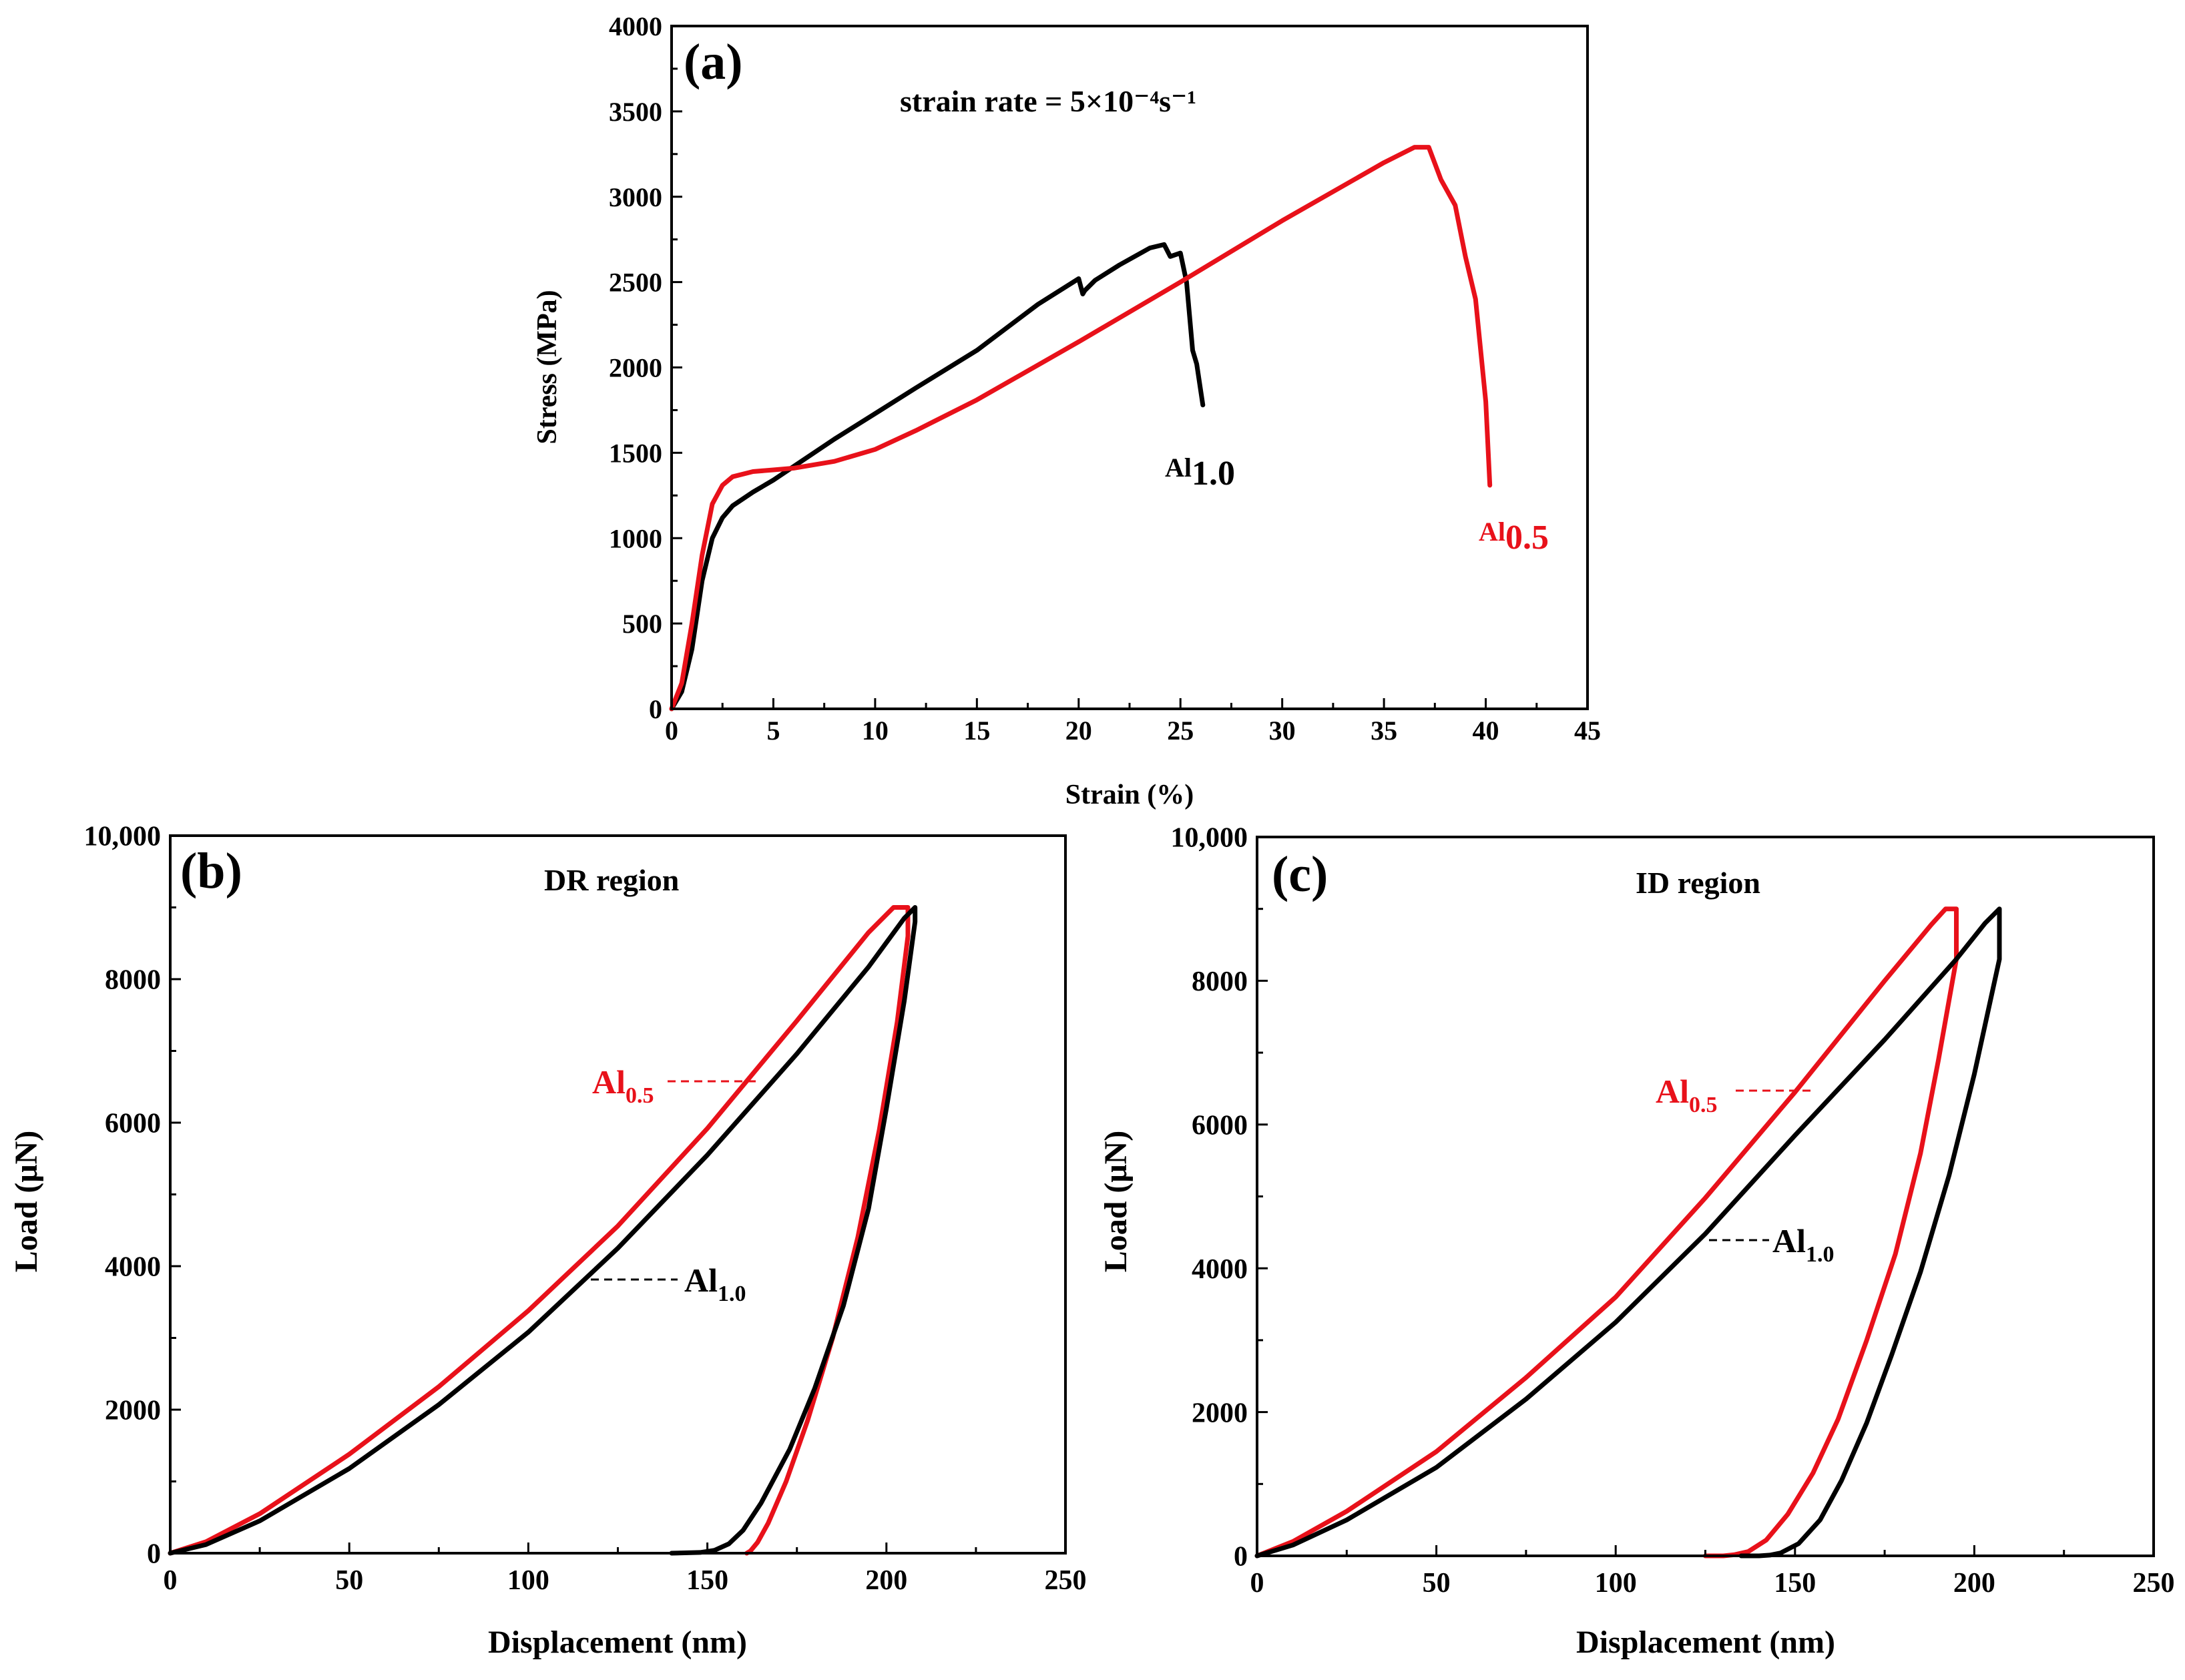  Describe the element at coordinates (1527, 538) in the screenshot. I see `panel-a-series-label-al05-sub: 0.5` at that location.